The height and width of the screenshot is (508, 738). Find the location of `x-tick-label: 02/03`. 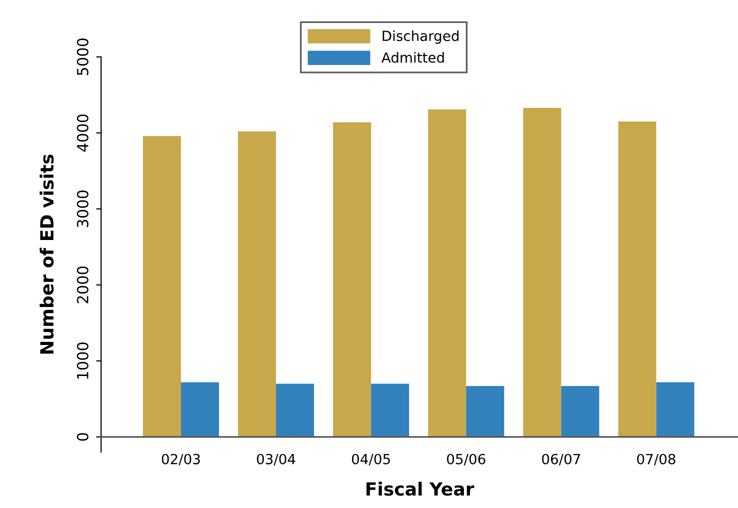

x-tick-label: 02/03 is located at coordinates (181, 460).